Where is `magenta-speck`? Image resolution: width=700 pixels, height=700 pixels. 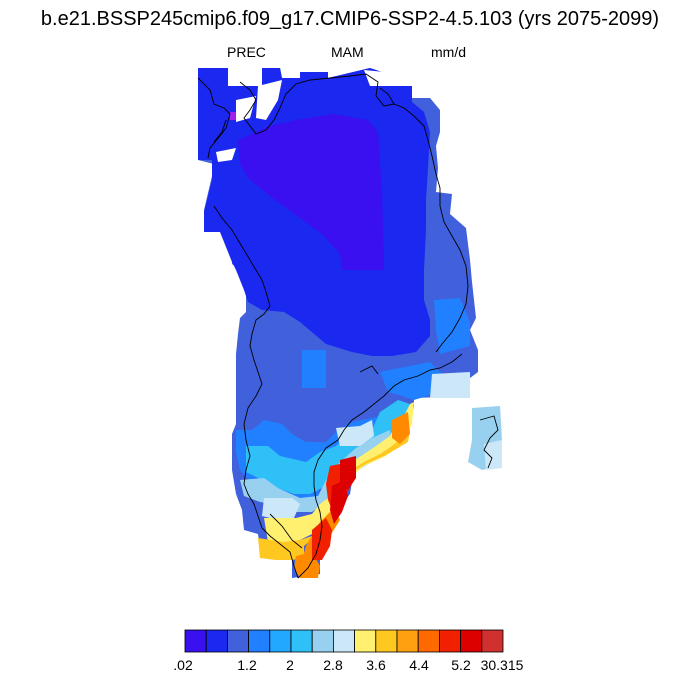
magenta-speck is located at coordinates (233, 116).